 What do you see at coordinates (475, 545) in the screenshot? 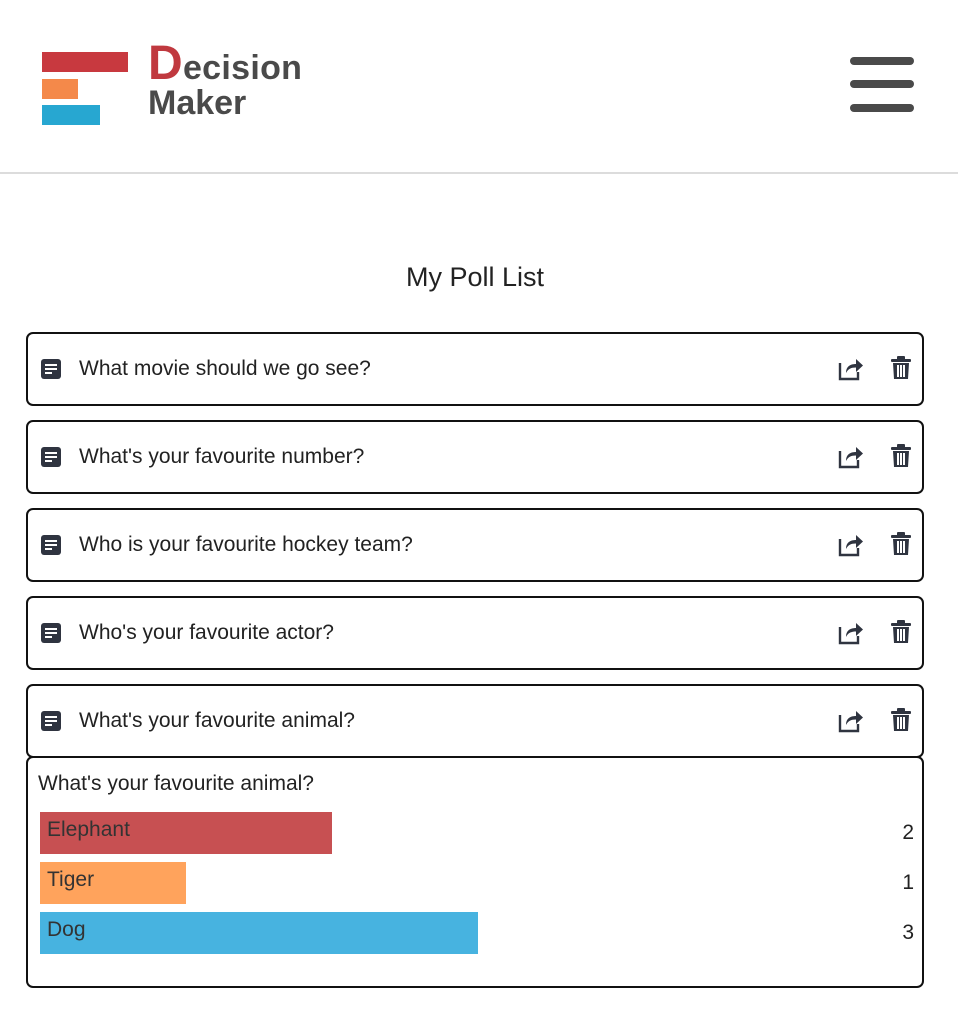
I see `poll-item: Who is your favourite hockey team?` at bounding box center [475, 545].